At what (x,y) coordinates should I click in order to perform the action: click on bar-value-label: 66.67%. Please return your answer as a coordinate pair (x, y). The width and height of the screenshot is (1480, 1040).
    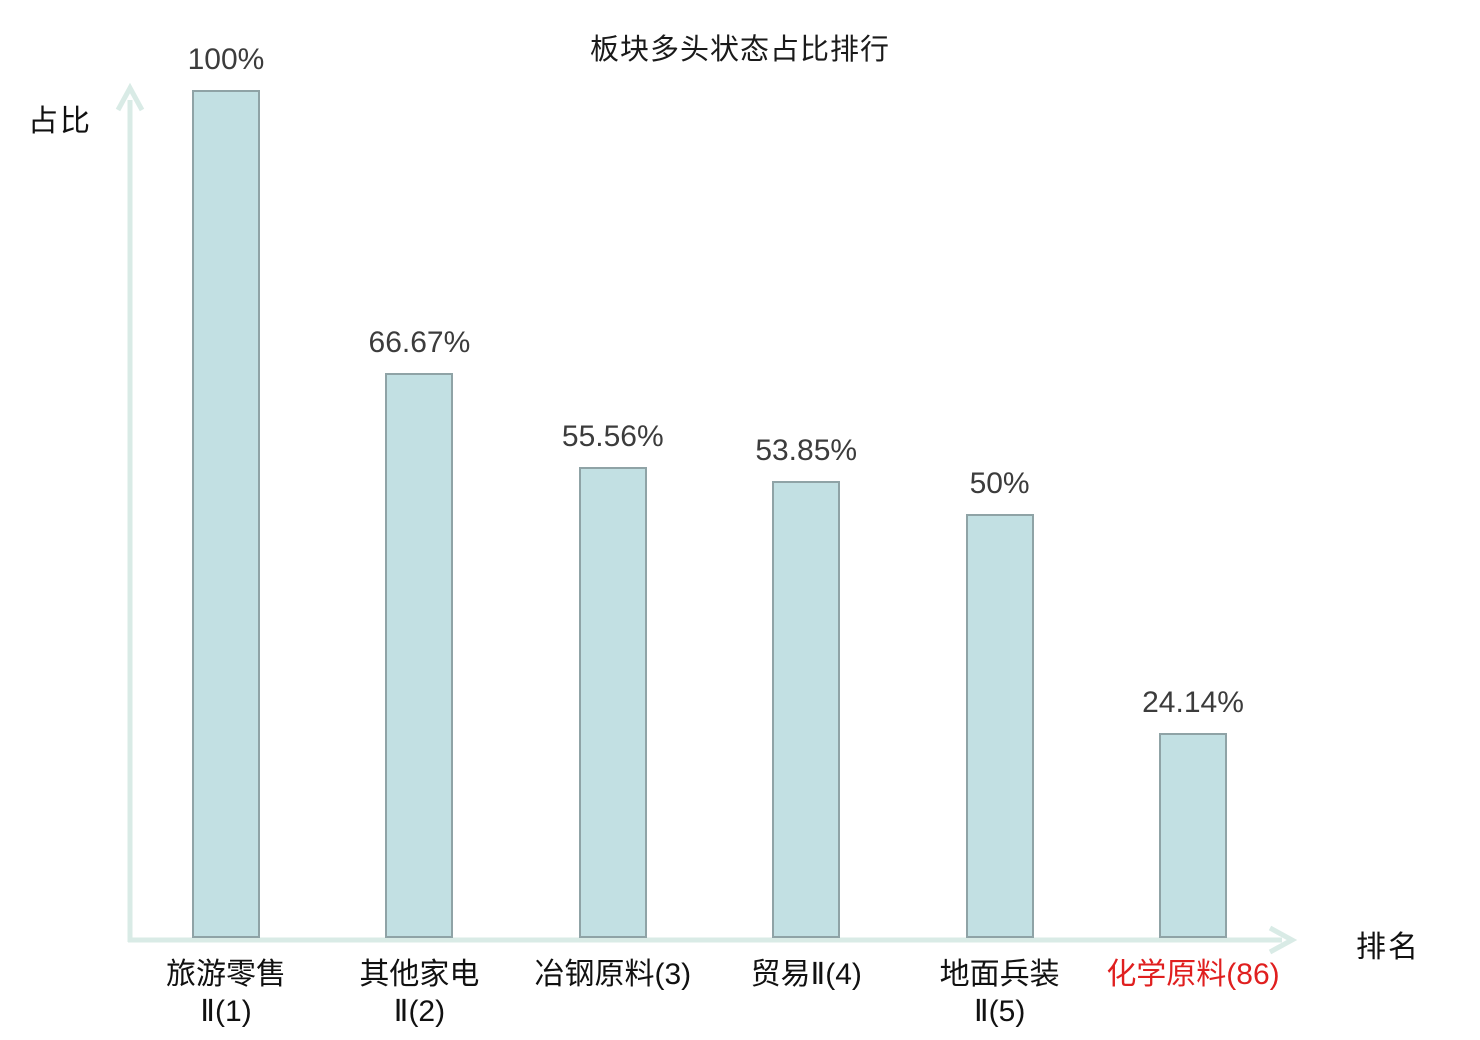
    Looking at the image, I should click on (419, 342).